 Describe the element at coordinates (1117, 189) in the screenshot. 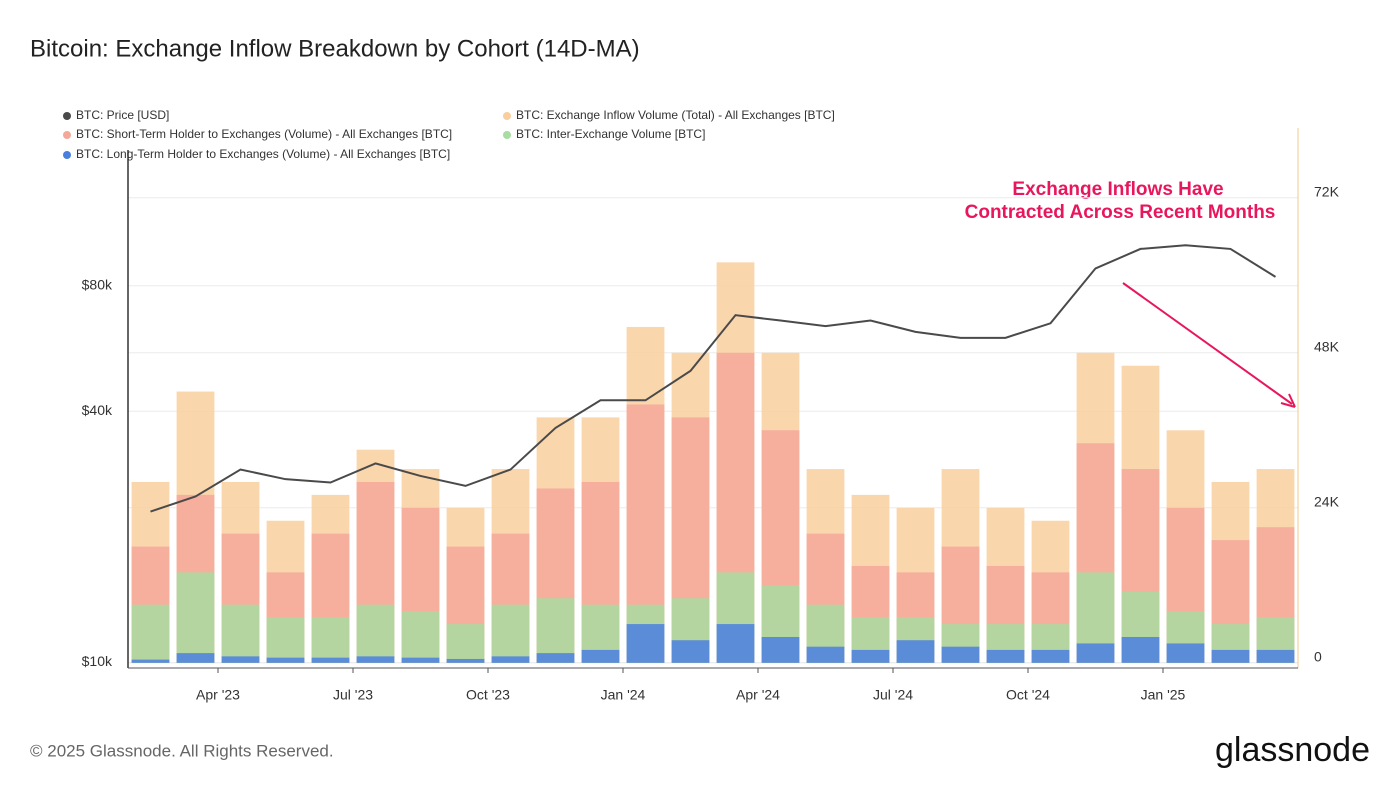

I see `annotation: Exchange Inflows Have` at that location.